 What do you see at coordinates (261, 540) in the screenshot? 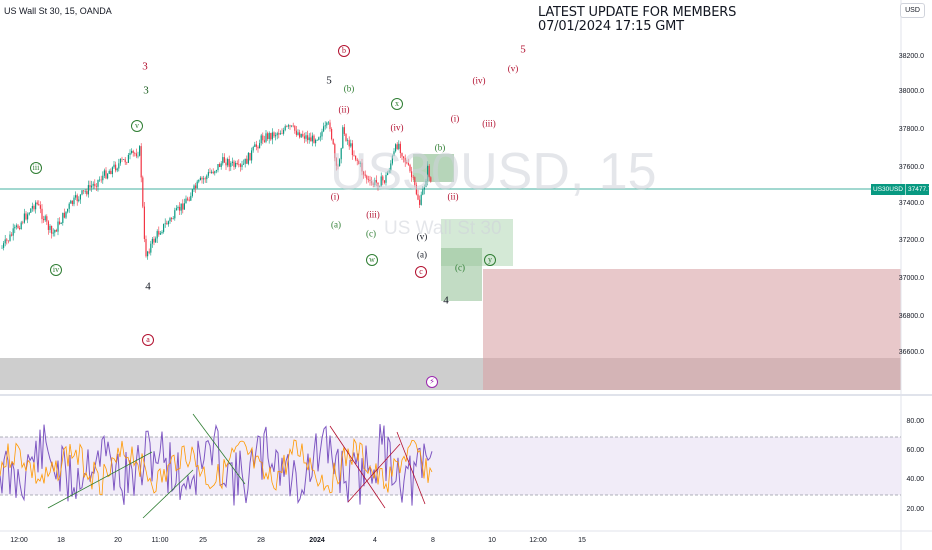
I see `time-tick: 28` at bounding box center [261, 540].